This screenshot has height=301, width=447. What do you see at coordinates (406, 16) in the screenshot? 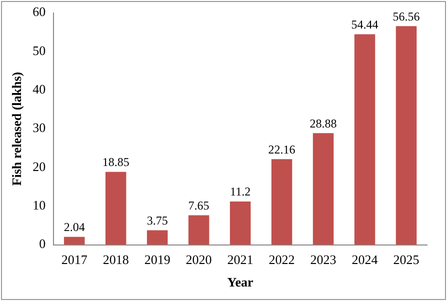
I see `data-label: 56.56` at bounding box center [406, 16].